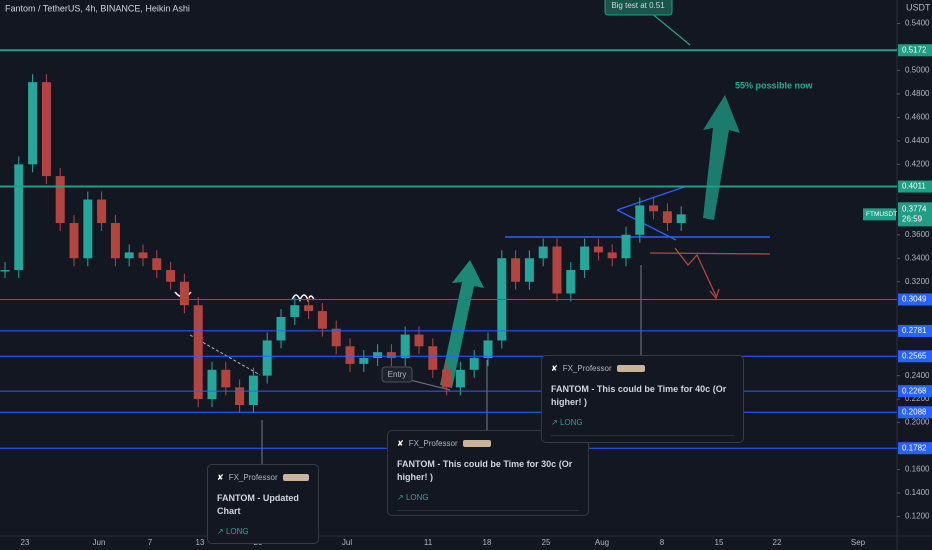  I want to click on trend-line, so click(225, 355).